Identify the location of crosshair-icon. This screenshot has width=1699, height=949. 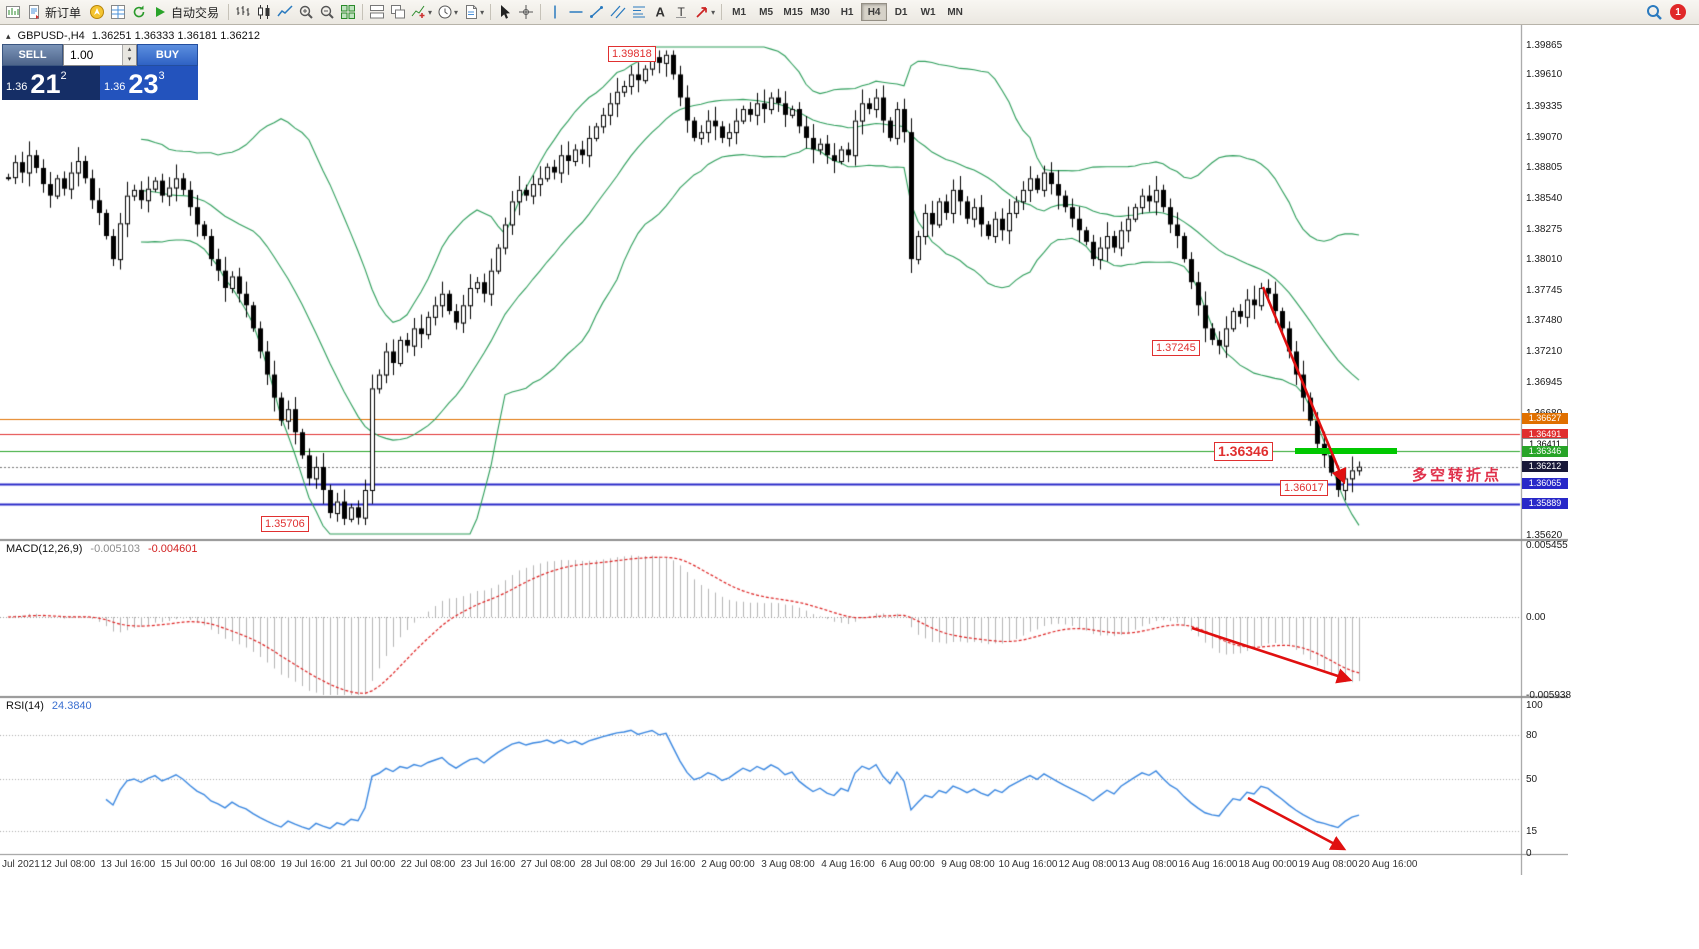
(526, 12).